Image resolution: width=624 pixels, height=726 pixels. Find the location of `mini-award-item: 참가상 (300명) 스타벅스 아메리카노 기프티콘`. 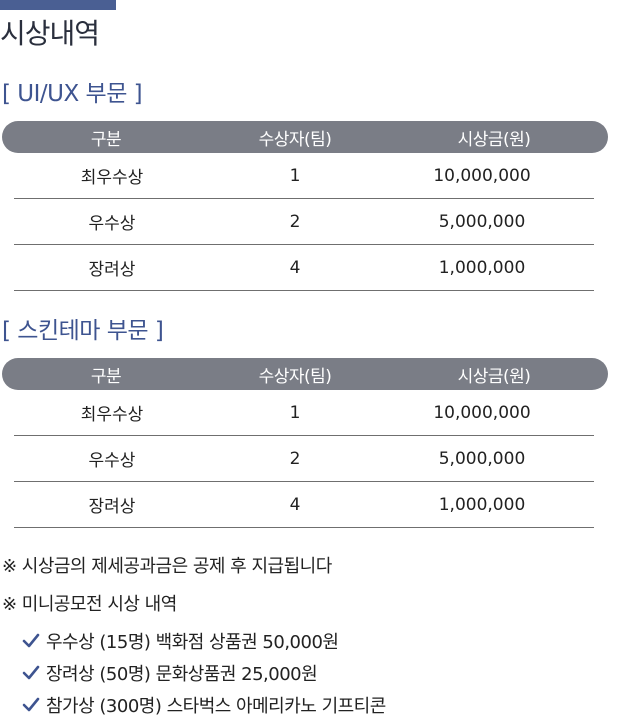

mini-award-item: 참가상 (300명) 스타벅스 아메리카노 기프티콘 is located at coordinates (204, 705).